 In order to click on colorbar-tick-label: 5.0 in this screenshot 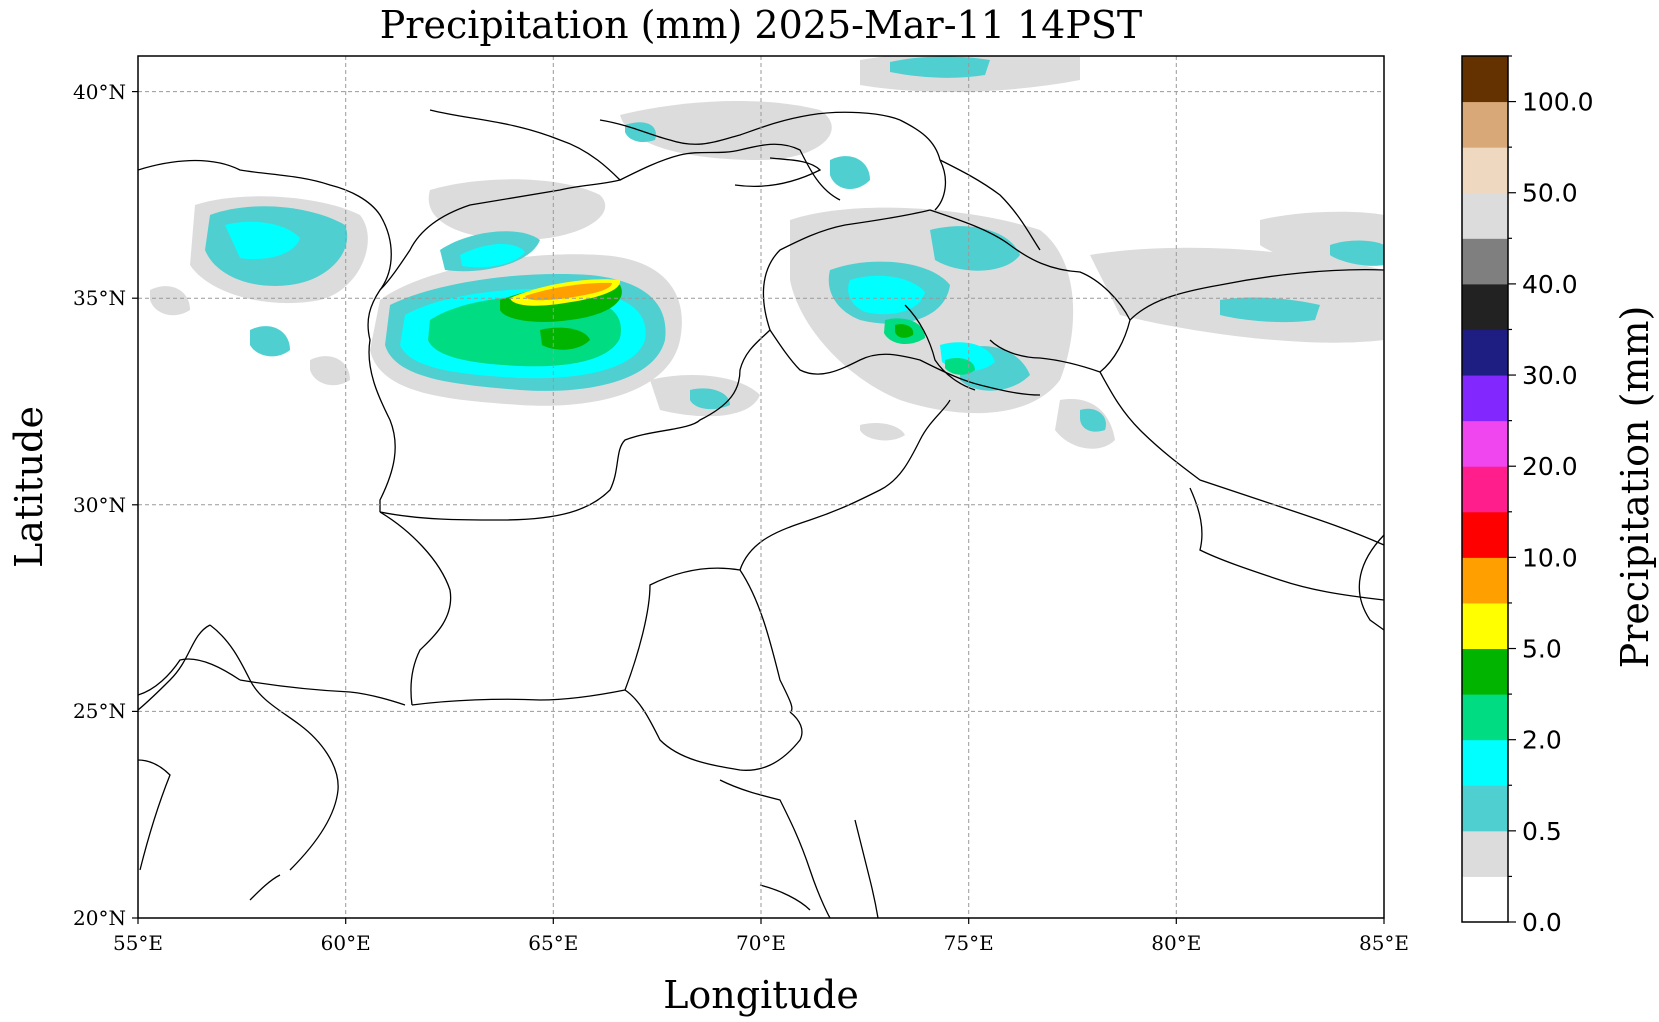, I will do `click(1542, 649)`.